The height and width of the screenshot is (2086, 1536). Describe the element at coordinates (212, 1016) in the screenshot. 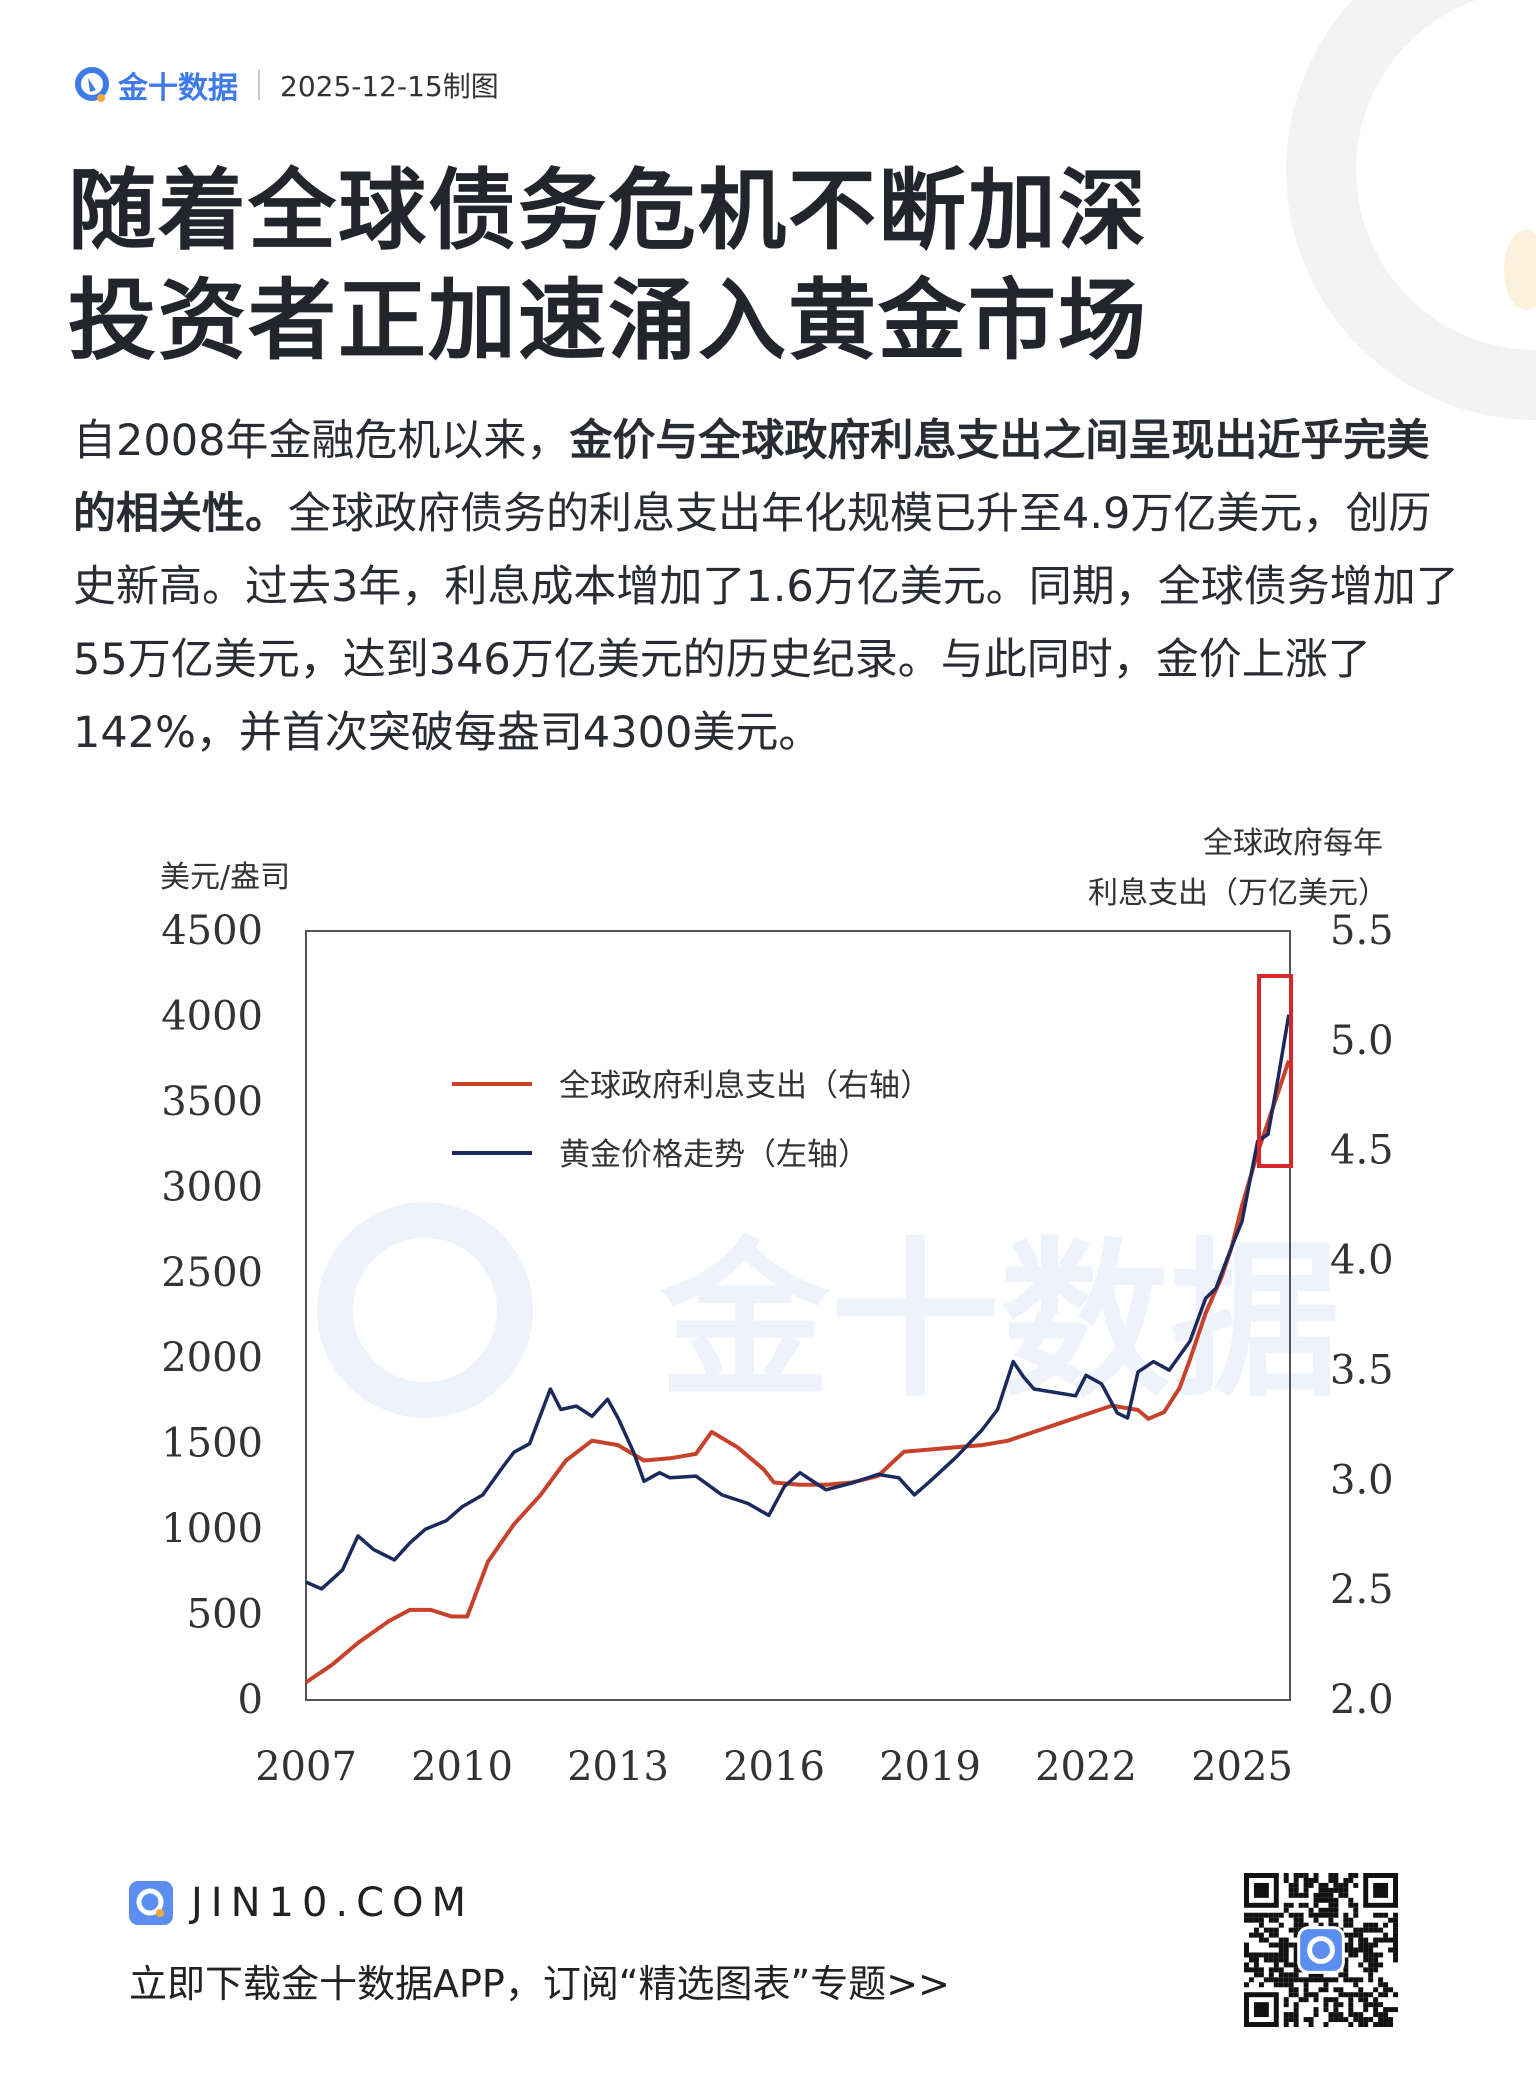

I see `left-axis-tick-label: 4000` at that location.